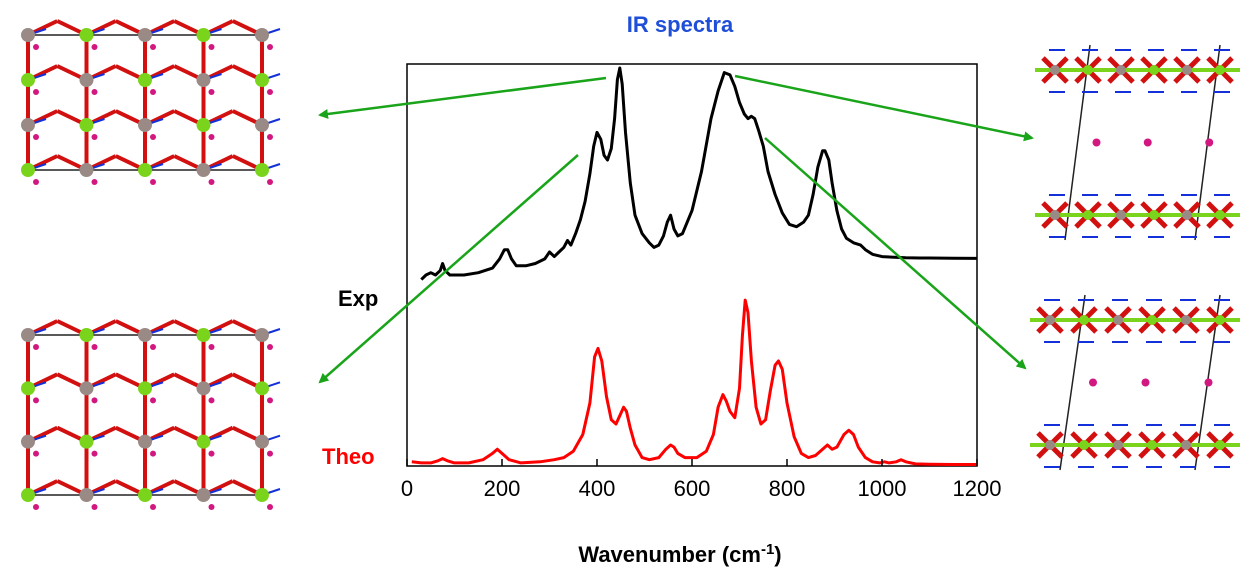 The image size is (1244, 573). Describe the element at coordinates (502, 488) in the screenshot. I see `x-tick-label: 200` at that location.